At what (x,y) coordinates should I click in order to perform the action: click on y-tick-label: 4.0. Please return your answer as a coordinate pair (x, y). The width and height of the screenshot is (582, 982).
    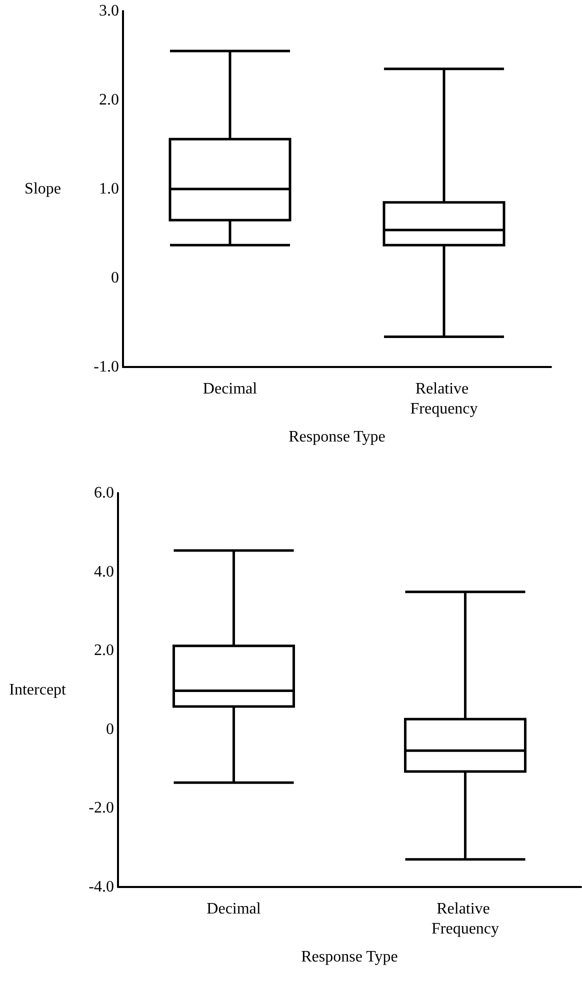
    Looking at the image, I should click on (104, 571).